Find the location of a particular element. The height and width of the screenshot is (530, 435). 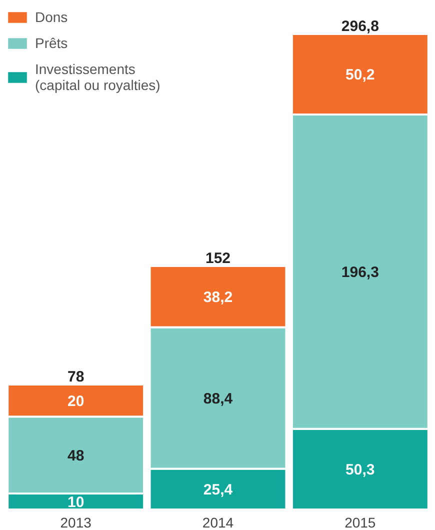

data-label: 50,3 is located at coordinates (360, 470).